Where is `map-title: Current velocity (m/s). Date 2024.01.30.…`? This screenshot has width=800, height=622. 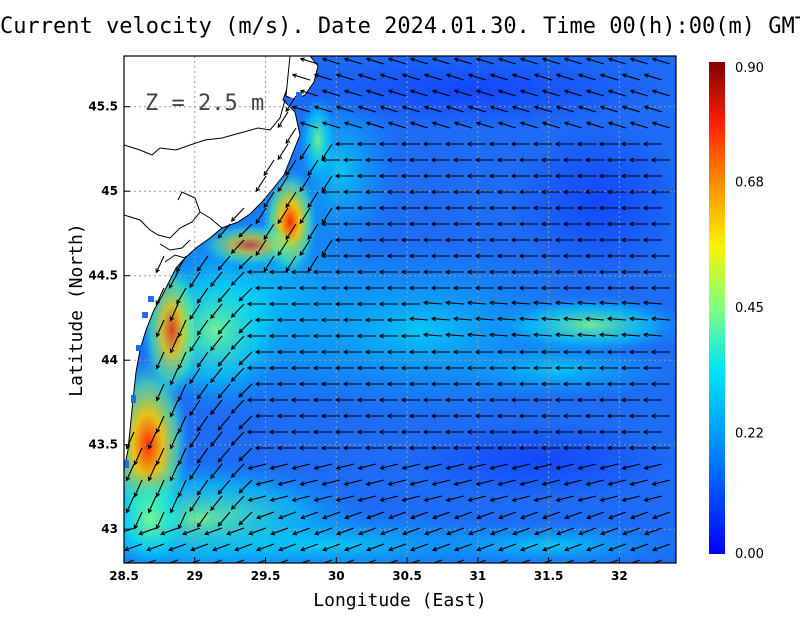 map-title: Current velocity (m/s). Date 2024.01.30.… is located at coordinates (400, 26).